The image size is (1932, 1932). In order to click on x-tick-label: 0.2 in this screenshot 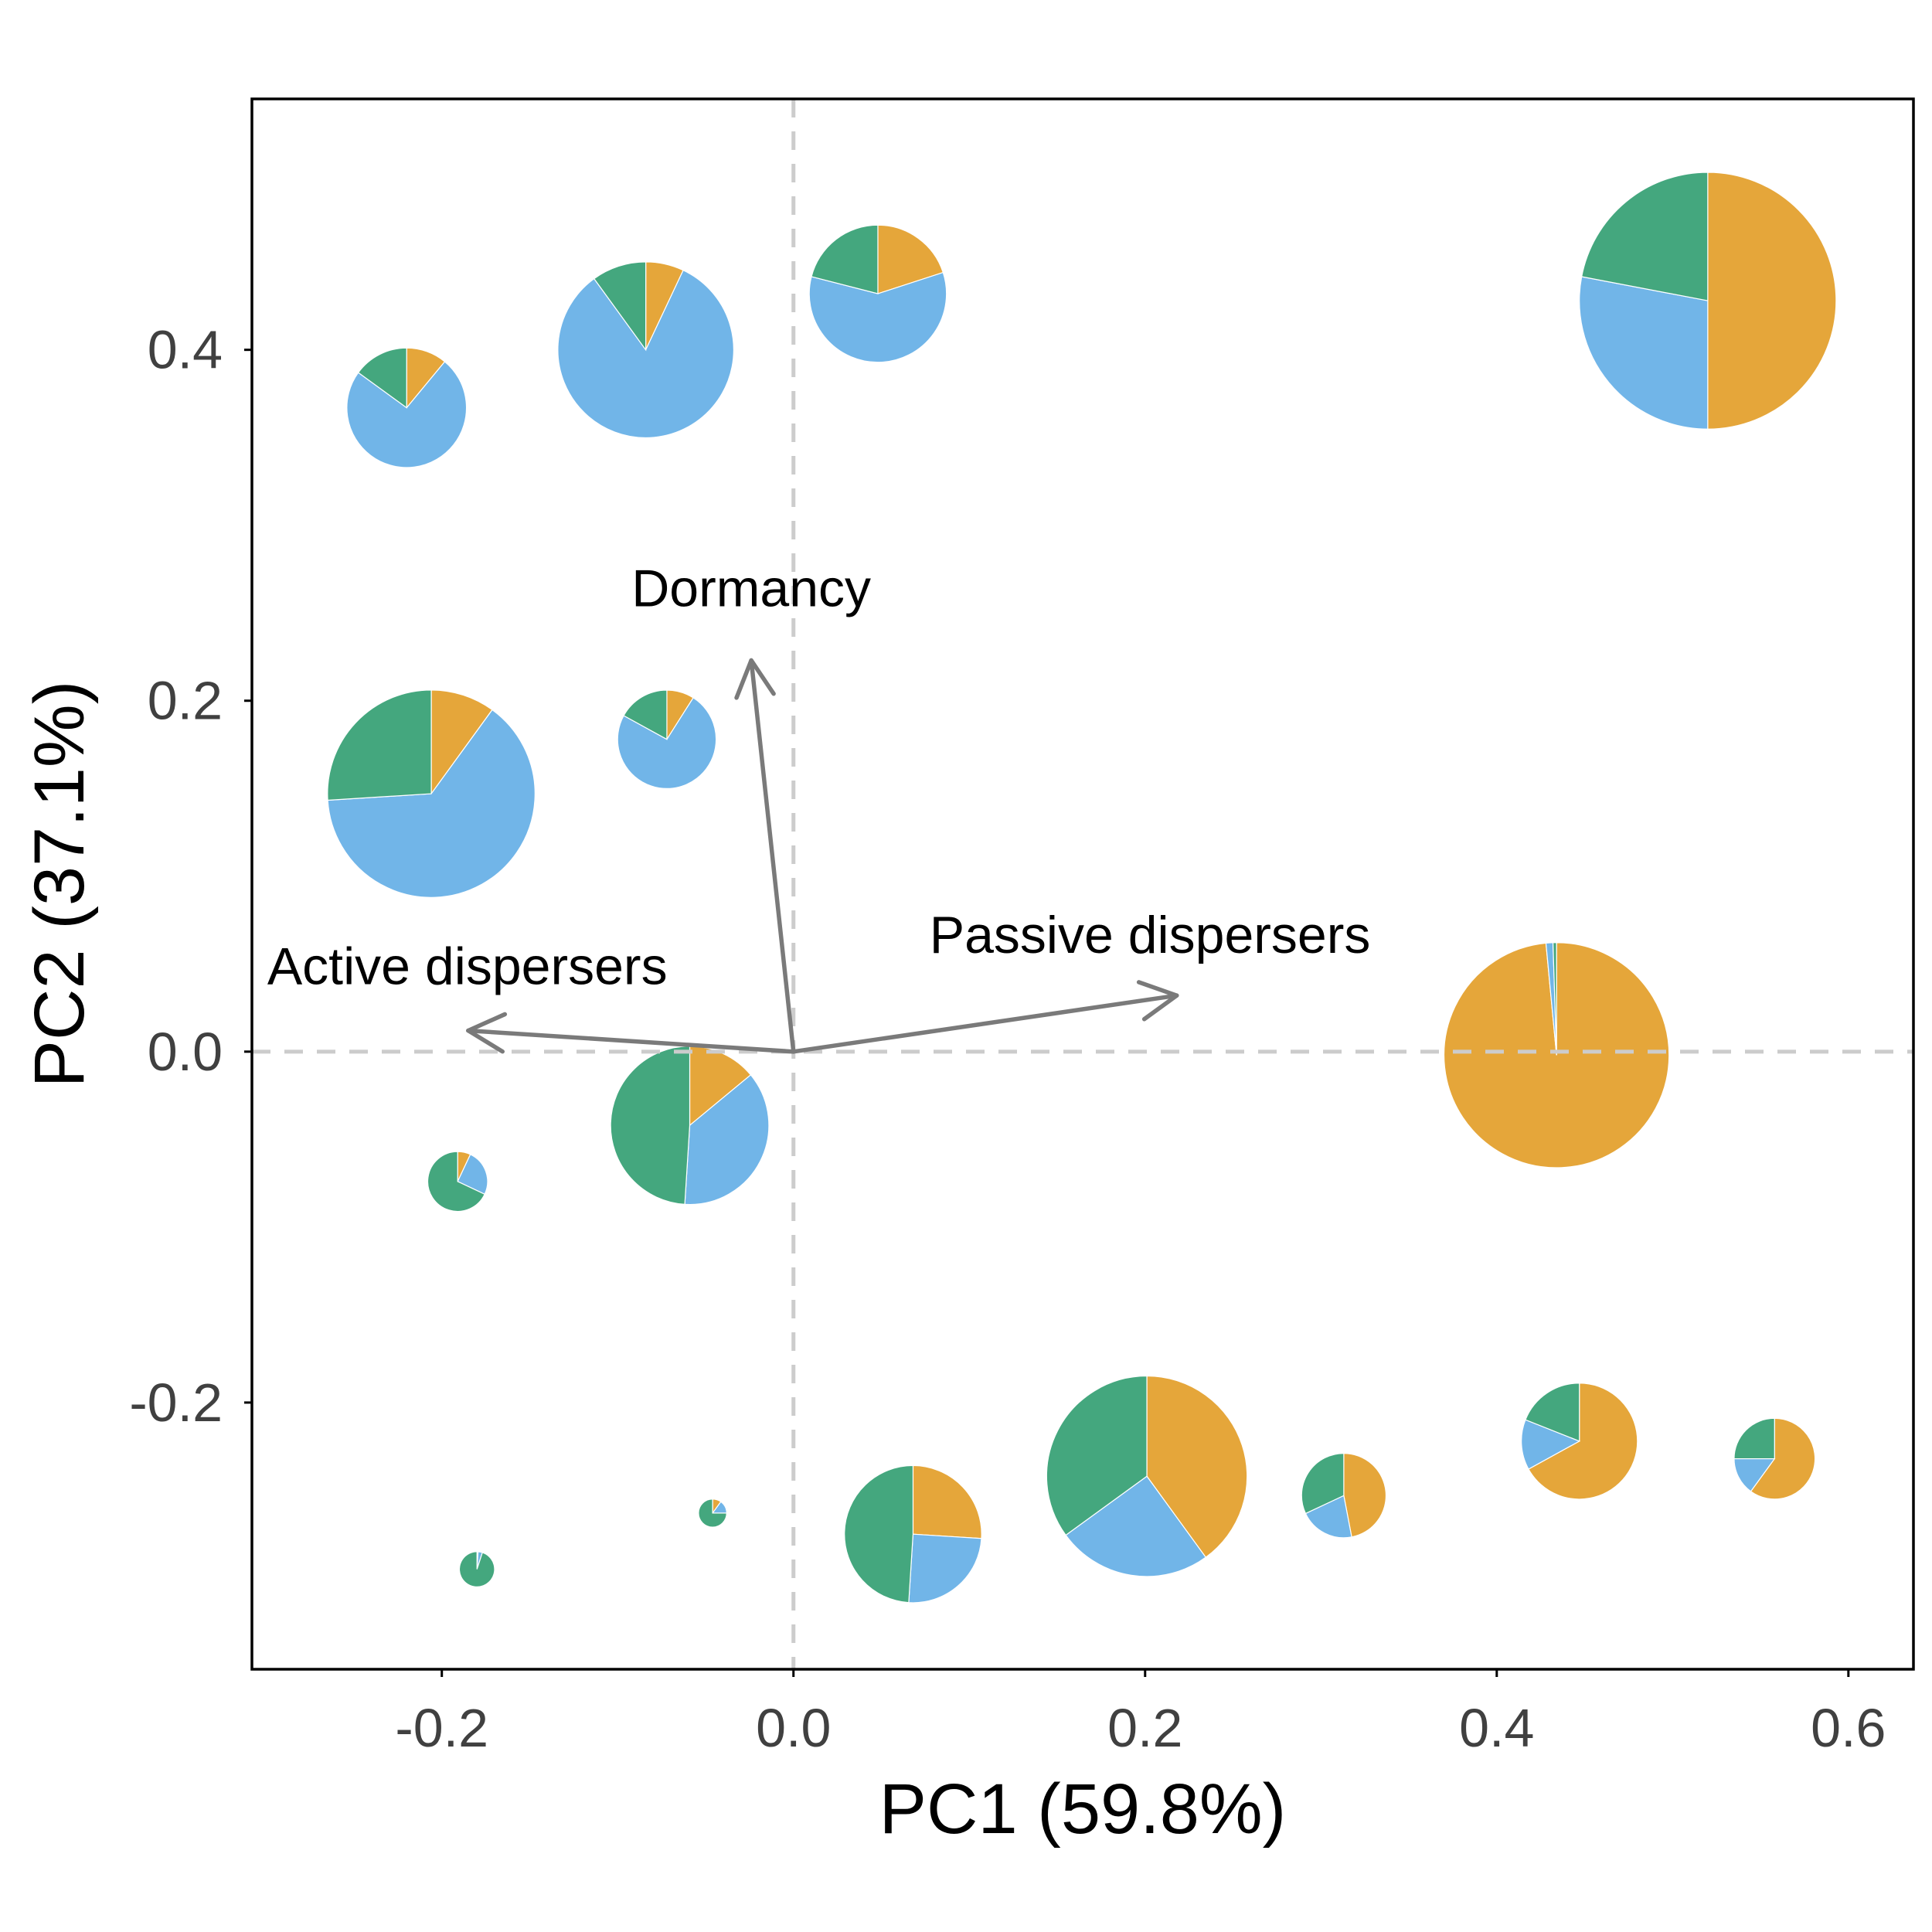, I will do `click(1144, 1728)`.